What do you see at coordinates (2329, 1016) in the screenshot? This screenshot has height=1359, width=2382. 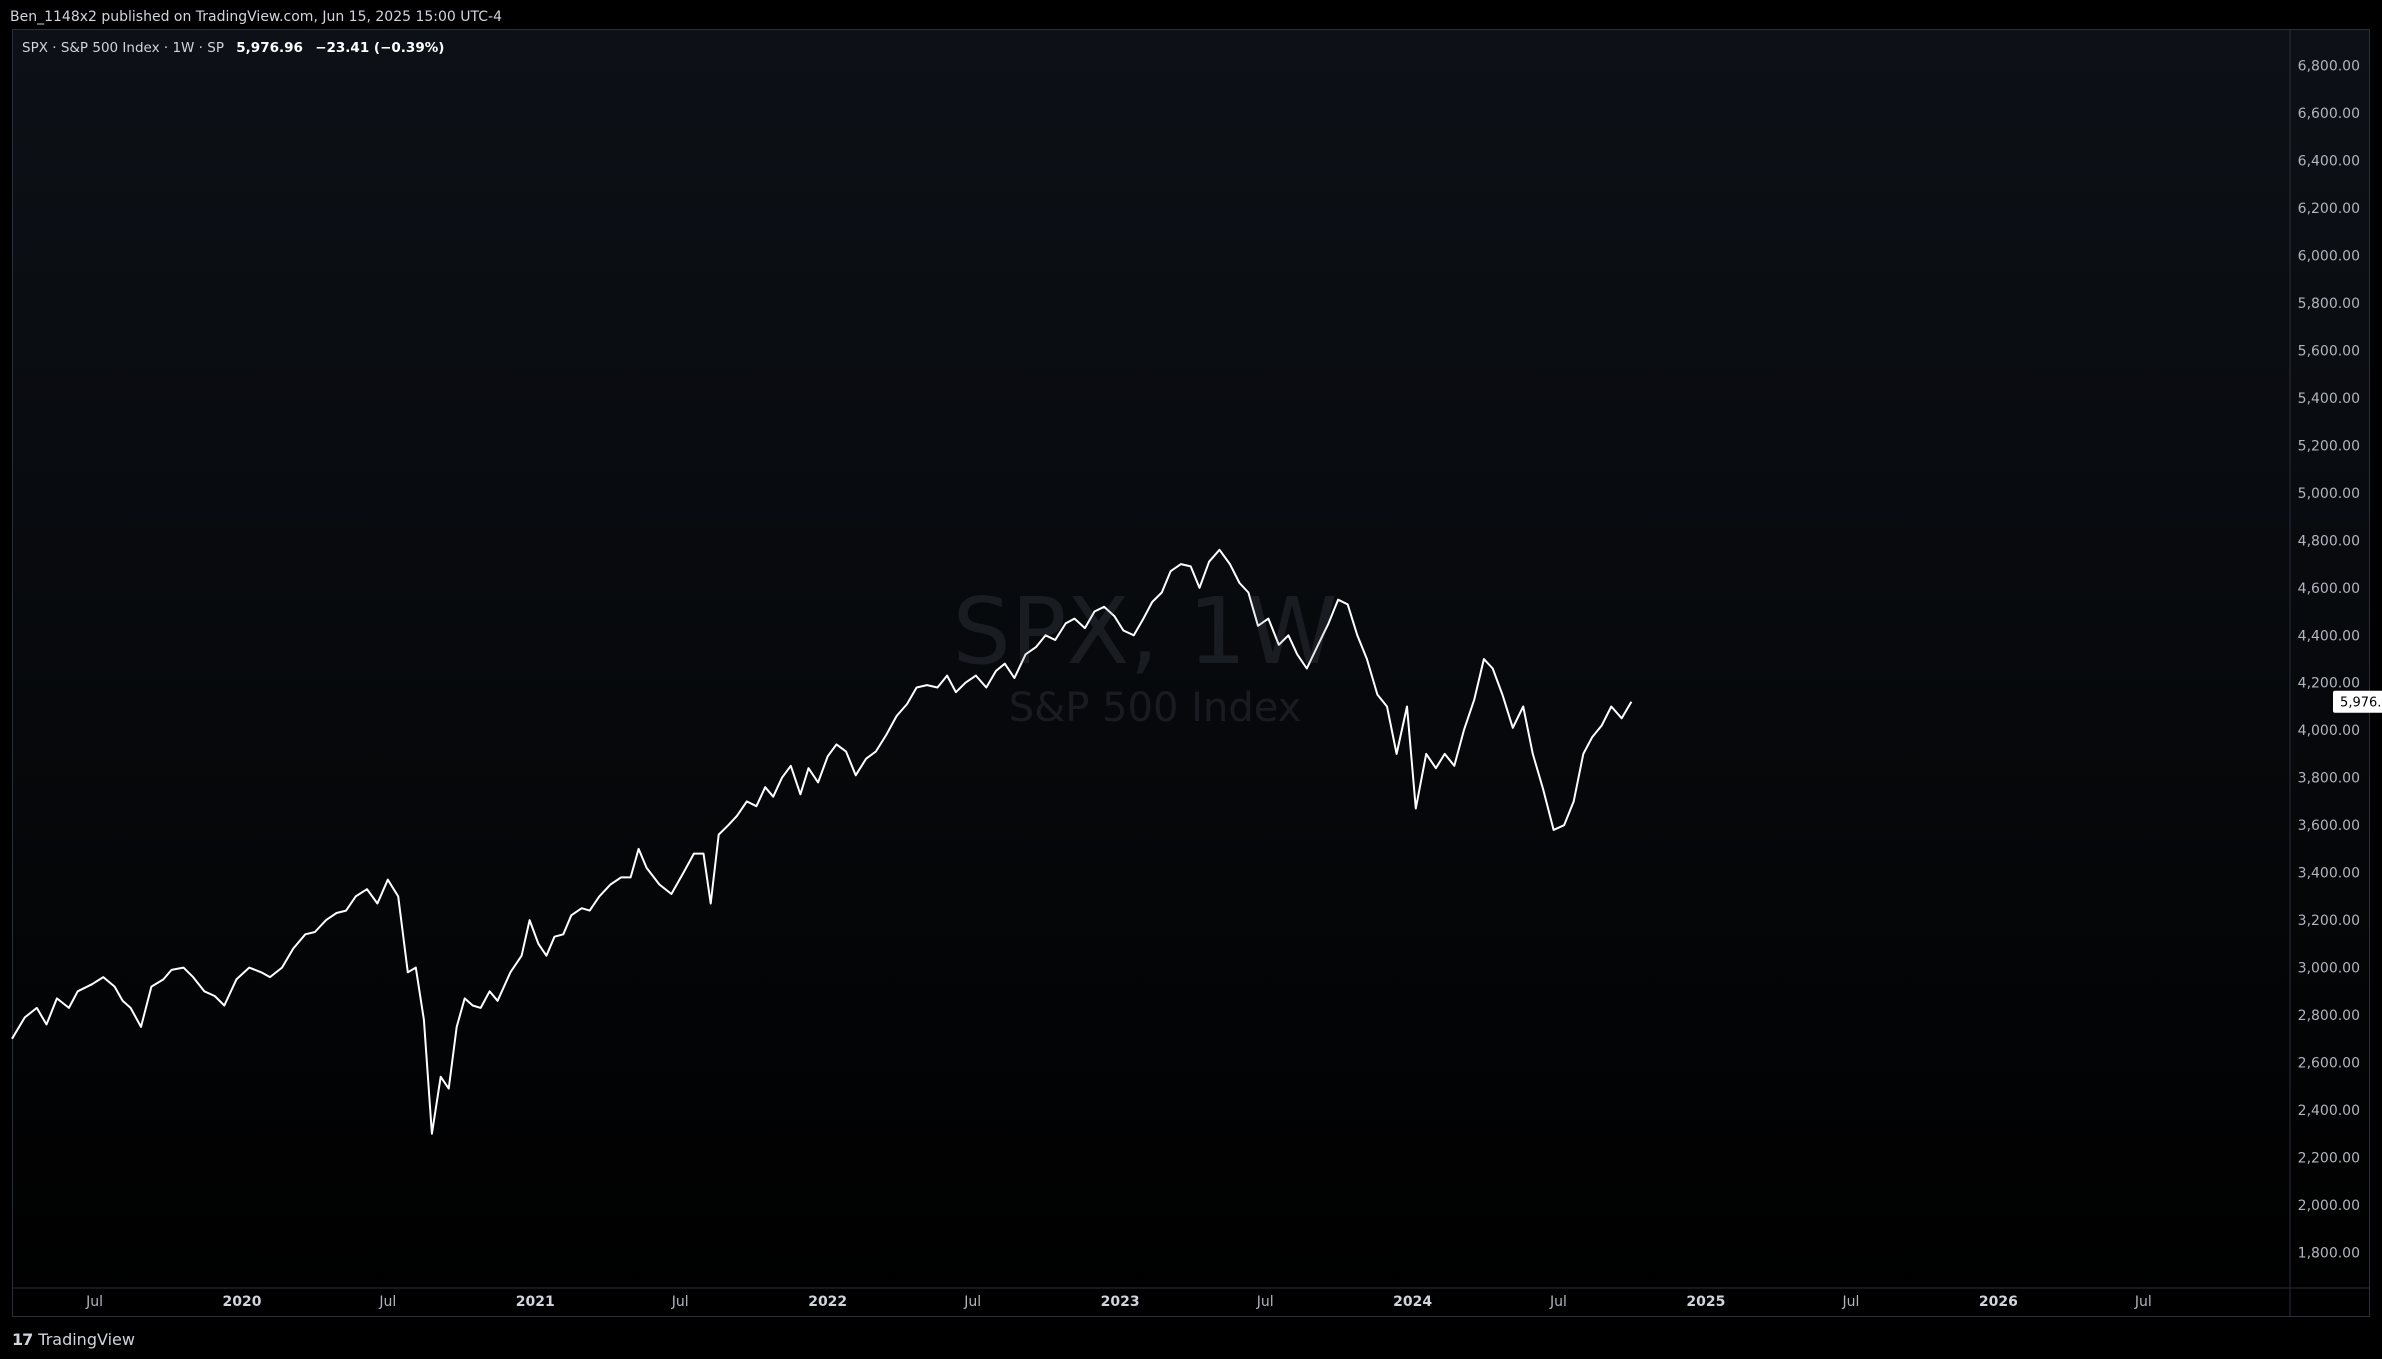 I see `y-tick-label: 2,800.00` at bounding box center [2329, 1016].